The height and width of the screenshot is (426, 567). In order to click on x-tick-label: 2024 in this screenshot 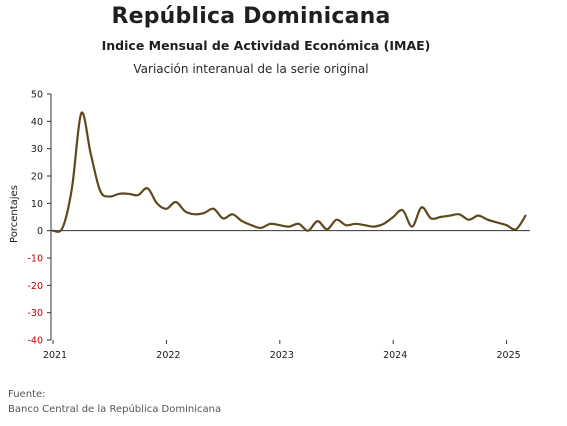, I will do `click(395, 355)`.